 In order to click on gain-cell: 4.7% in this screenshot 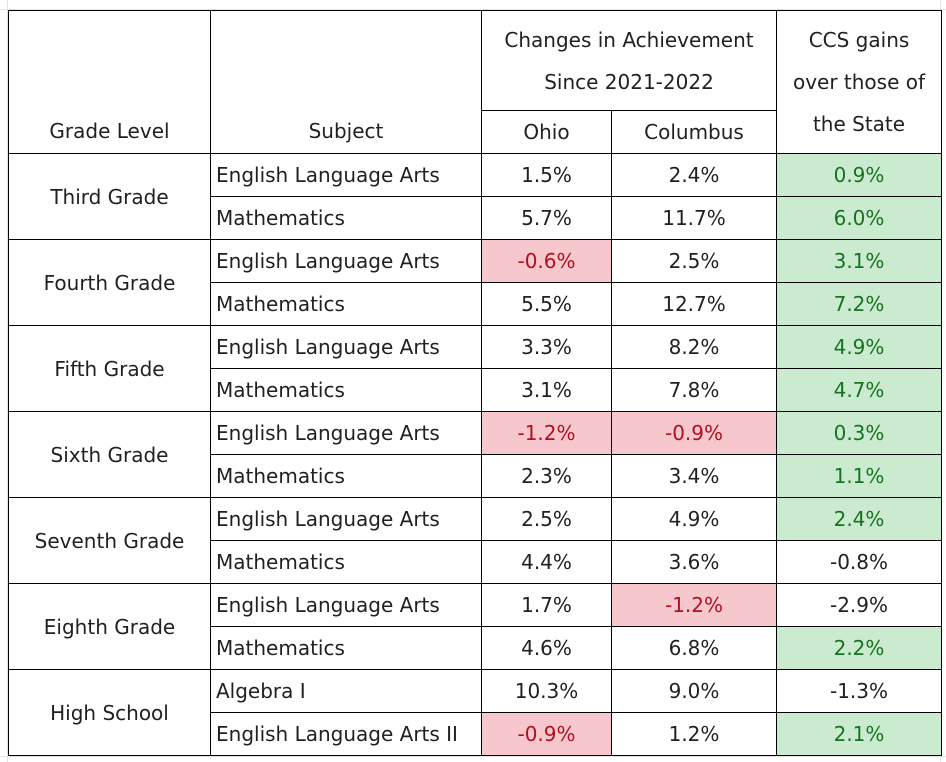, I will do `click(859, 390)`.